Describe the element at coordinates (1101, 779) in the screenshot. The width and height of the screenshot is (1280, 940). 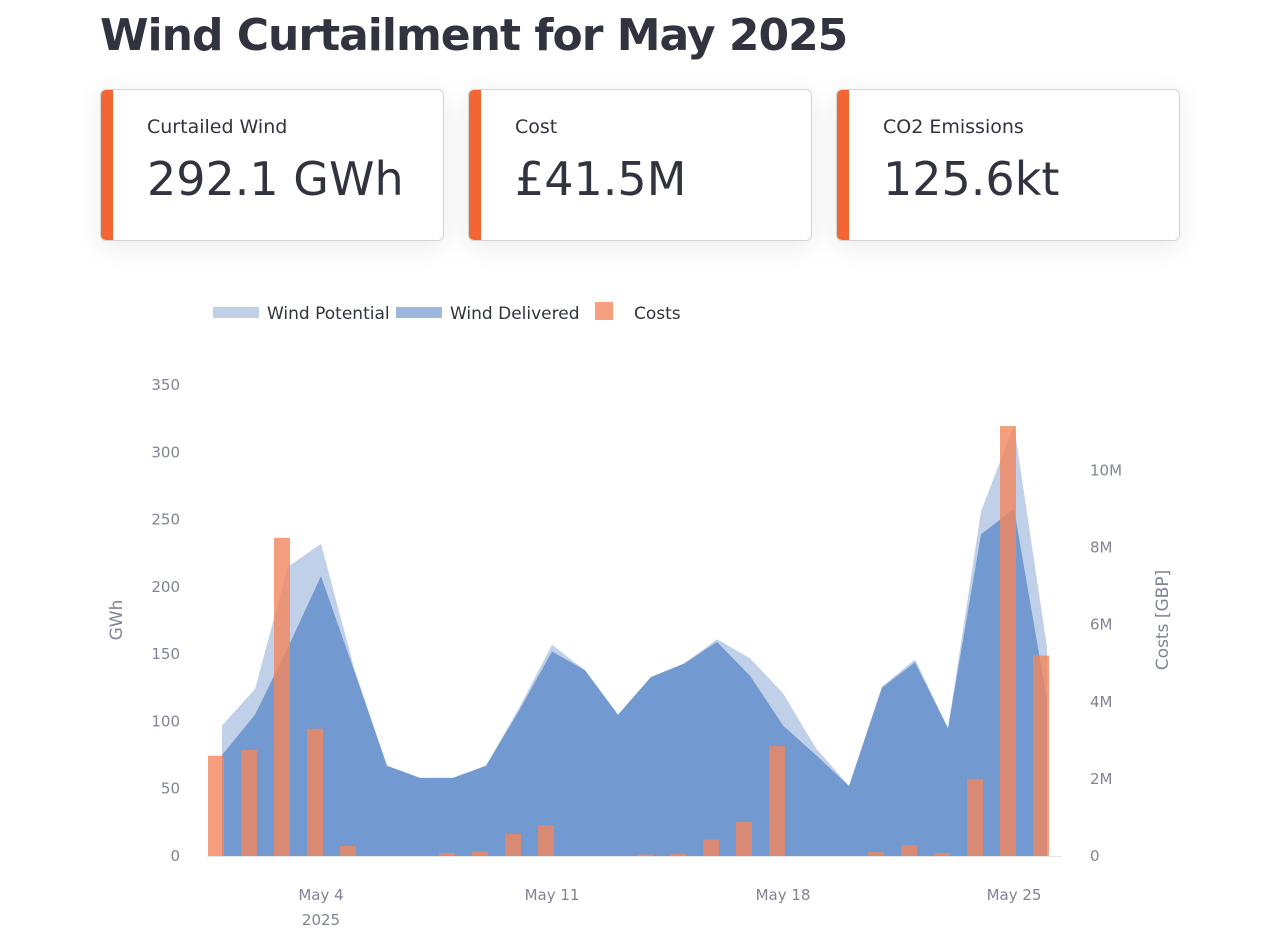
I see `y2-tick-label: 2M` at that location.